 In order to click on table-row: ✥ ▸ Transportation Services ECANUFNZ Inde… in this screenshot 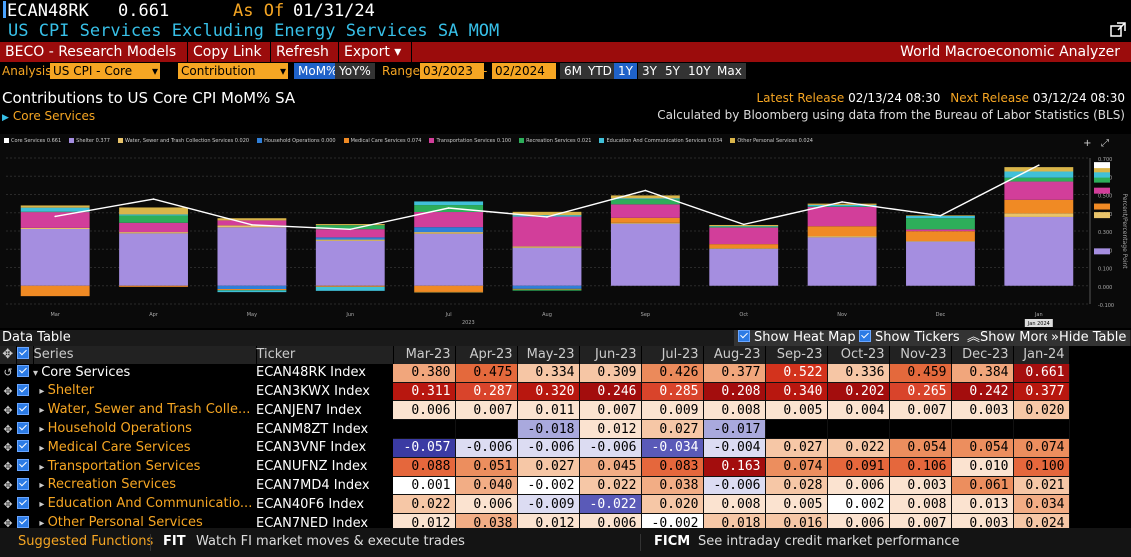, I will do `click(535, 467)`.